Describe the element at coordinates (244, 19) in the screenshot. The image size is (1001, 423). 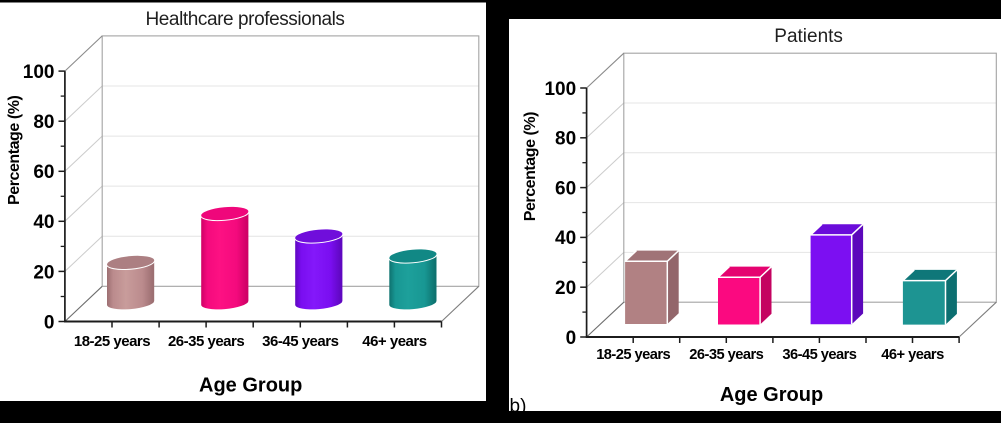
I see `svg-text: Healthcare professionals` at that location.